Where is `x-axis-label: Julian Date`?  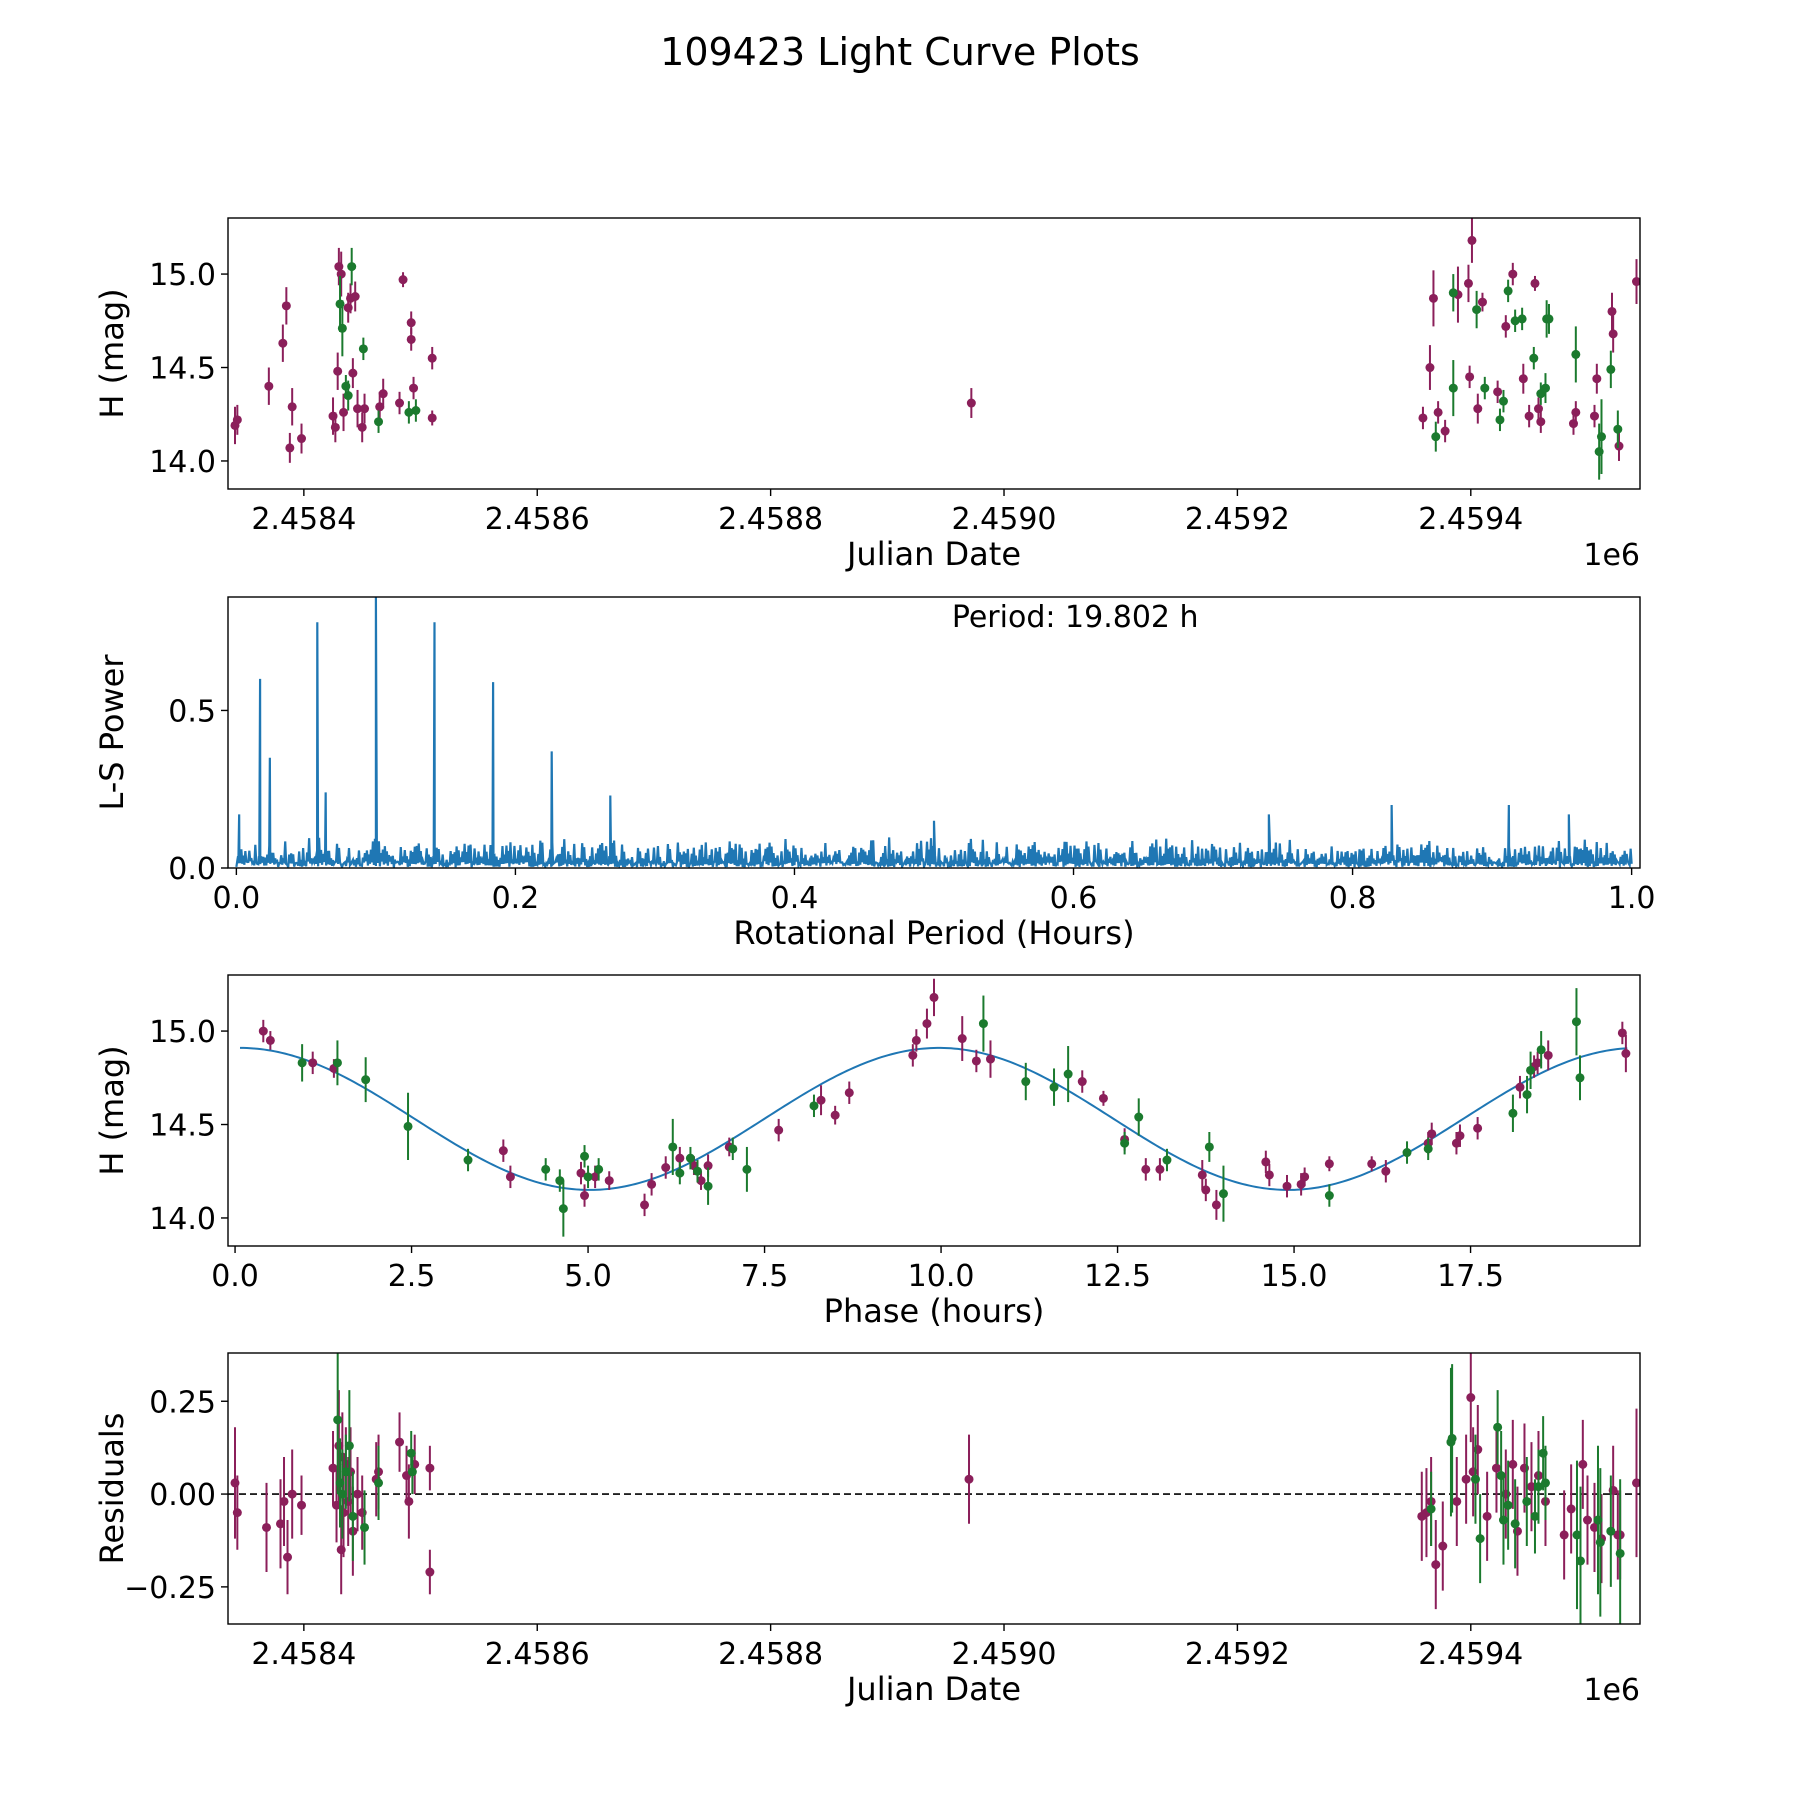
x-axis-label: Julian Date is located at coordinates (933, 1689).